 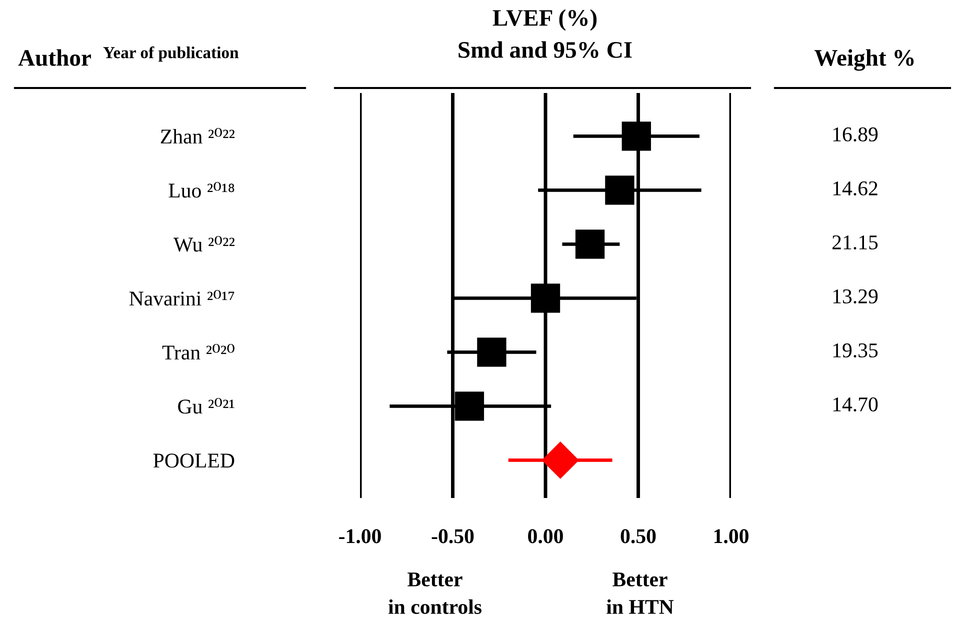 I want to click on x-tick-label: -0.50, so click(x=453, y=536).